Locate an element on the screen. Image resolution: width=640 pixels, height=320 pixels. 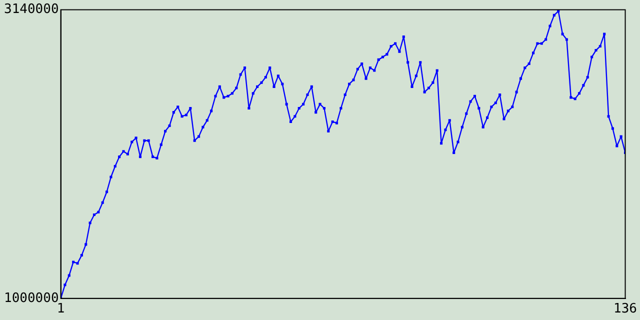
y-tick-label: 1000000 is located at coordinates (31, 298).